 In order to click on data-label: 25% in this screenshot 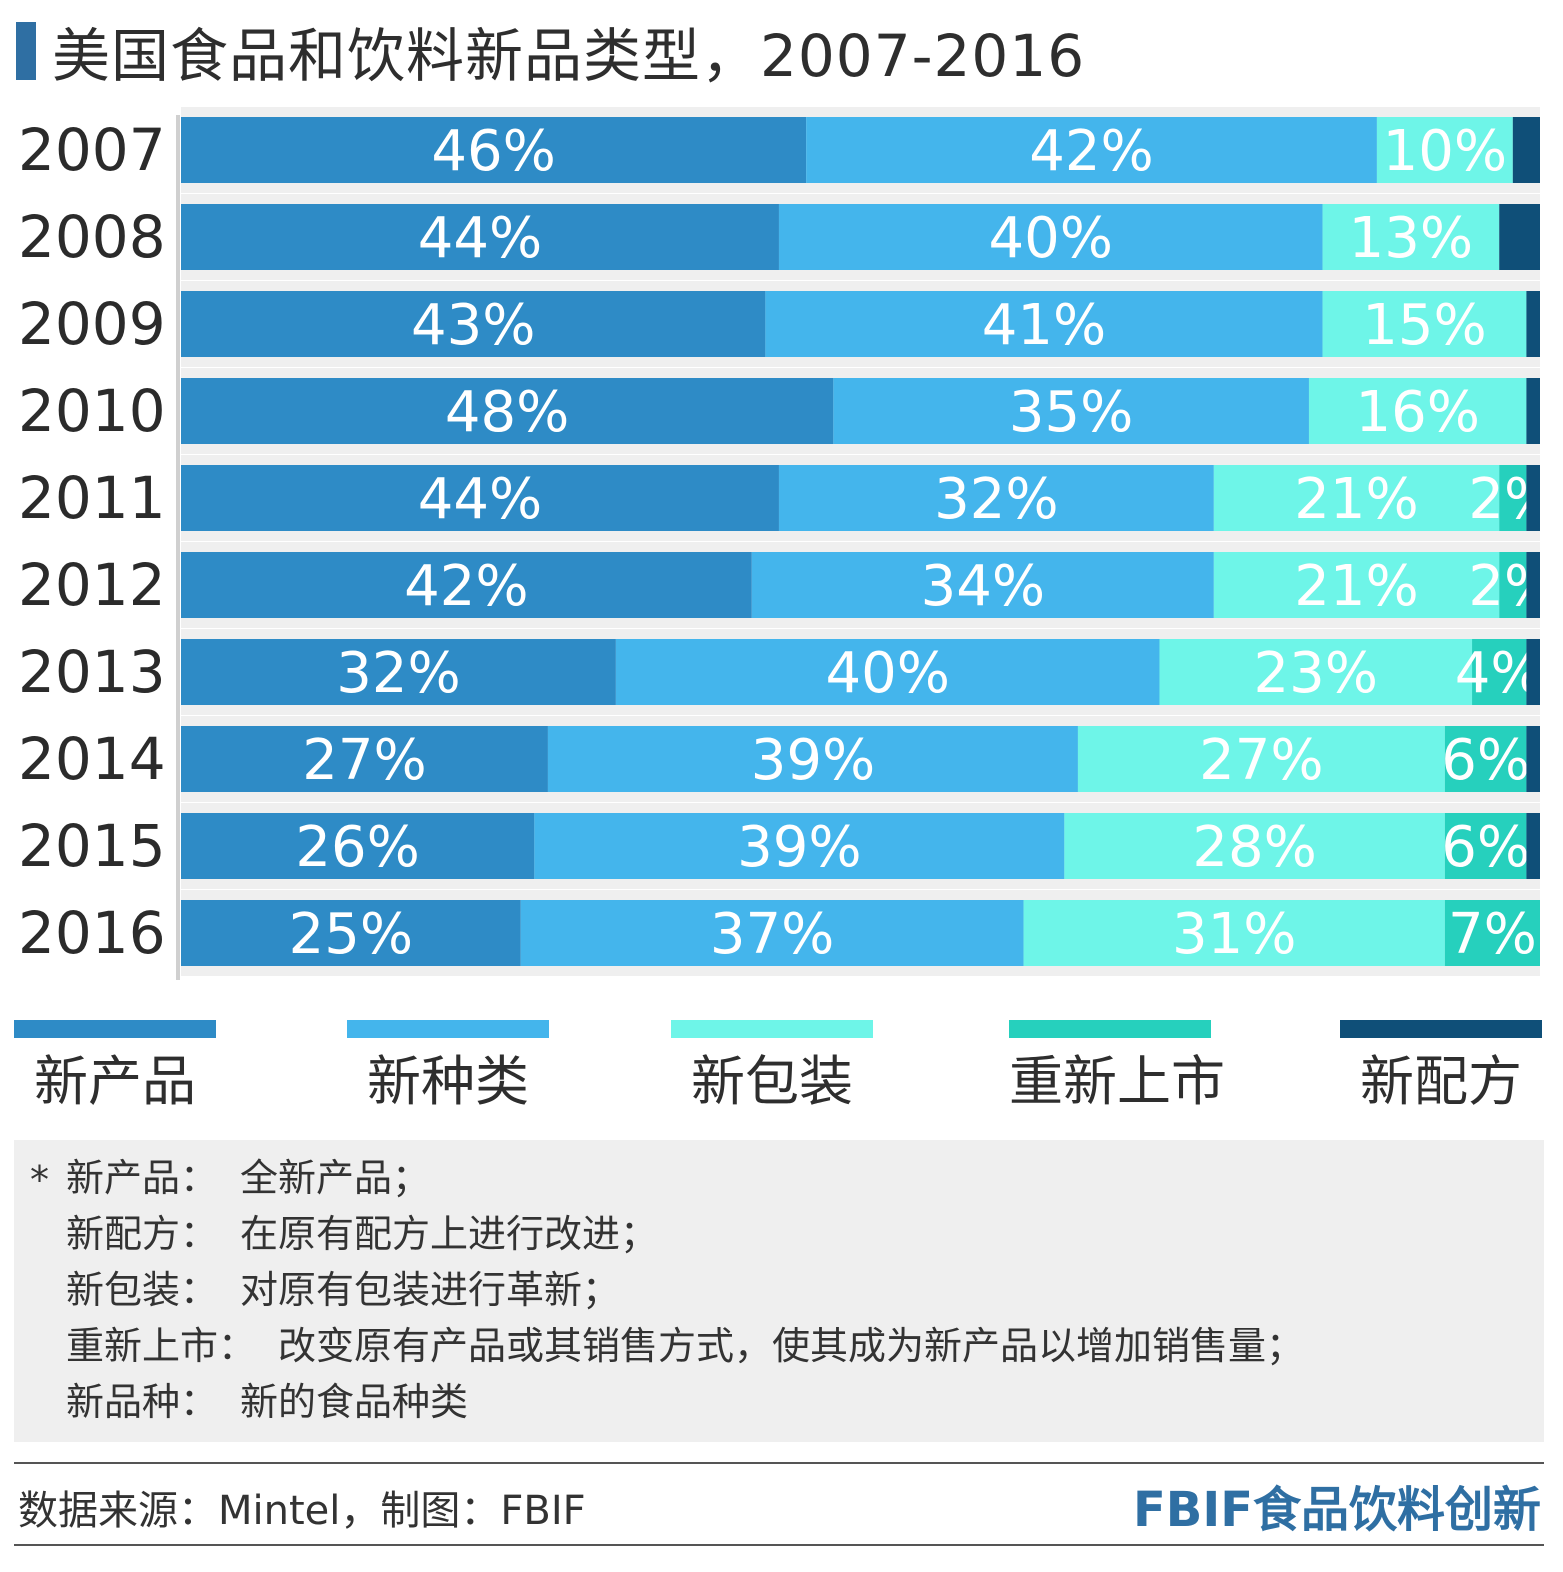, I will do `click(351, 934)`.